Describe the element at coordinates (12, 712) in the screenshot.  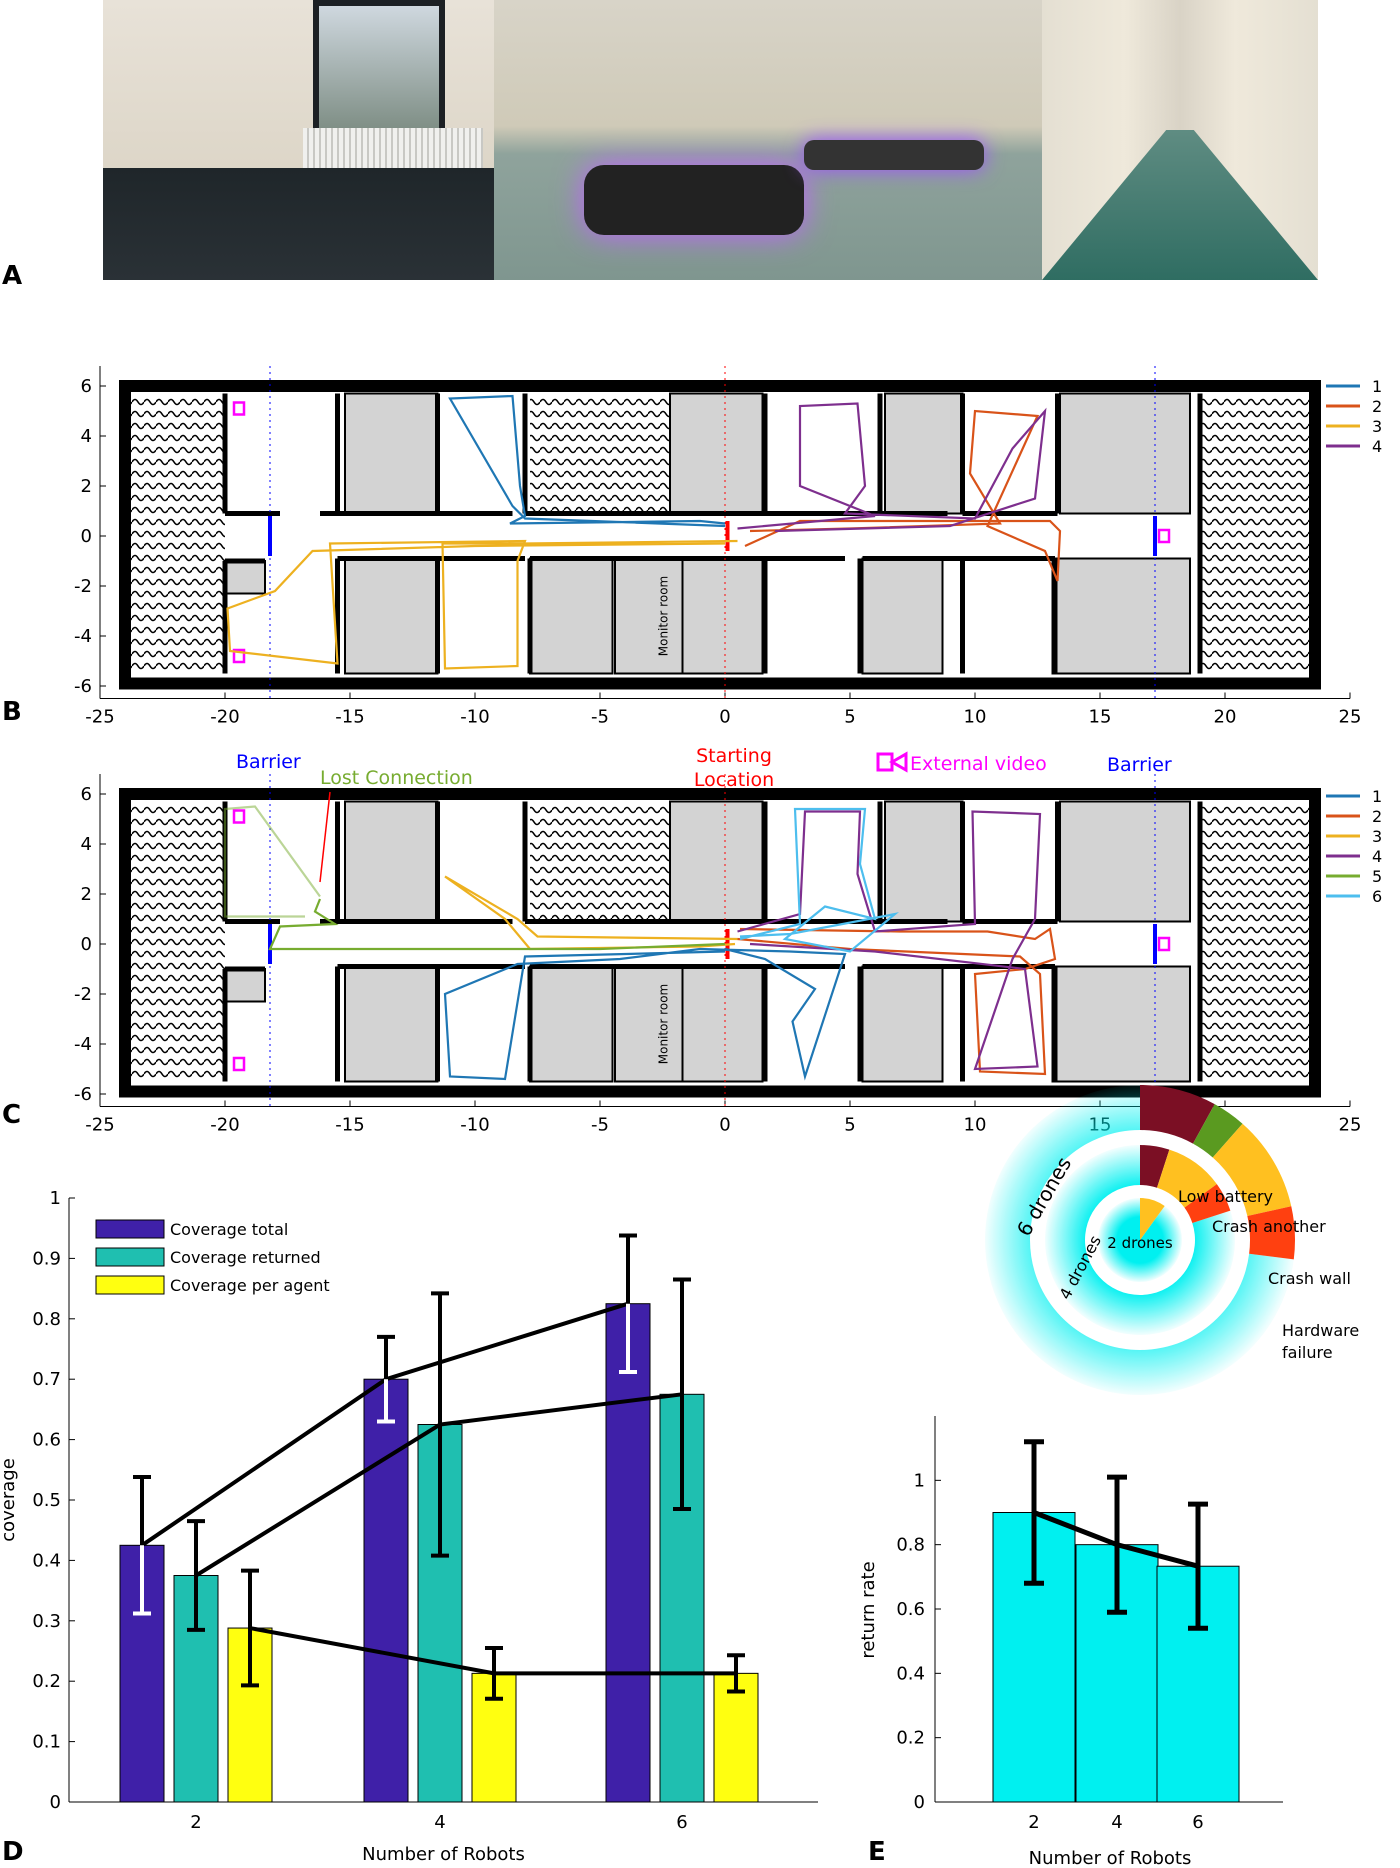
I see `panel-letter-b: B` at that location.